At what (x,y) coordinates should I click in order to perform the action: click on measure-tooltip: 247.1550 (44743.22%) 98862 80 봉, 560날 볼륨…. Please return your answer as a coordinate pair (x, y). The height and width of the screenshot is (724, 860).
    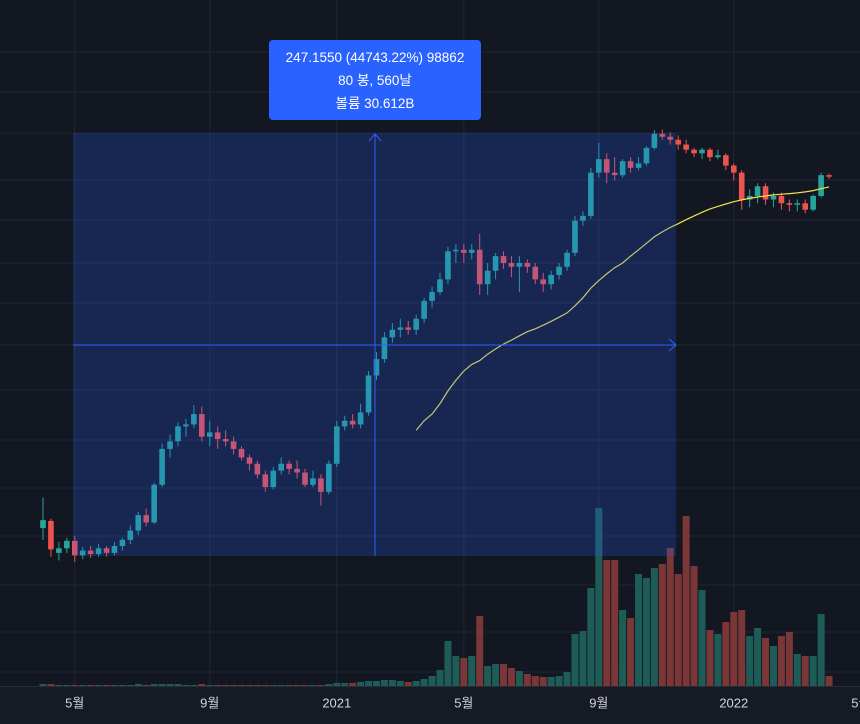
    Looking at the image, I should click on (375, 80).